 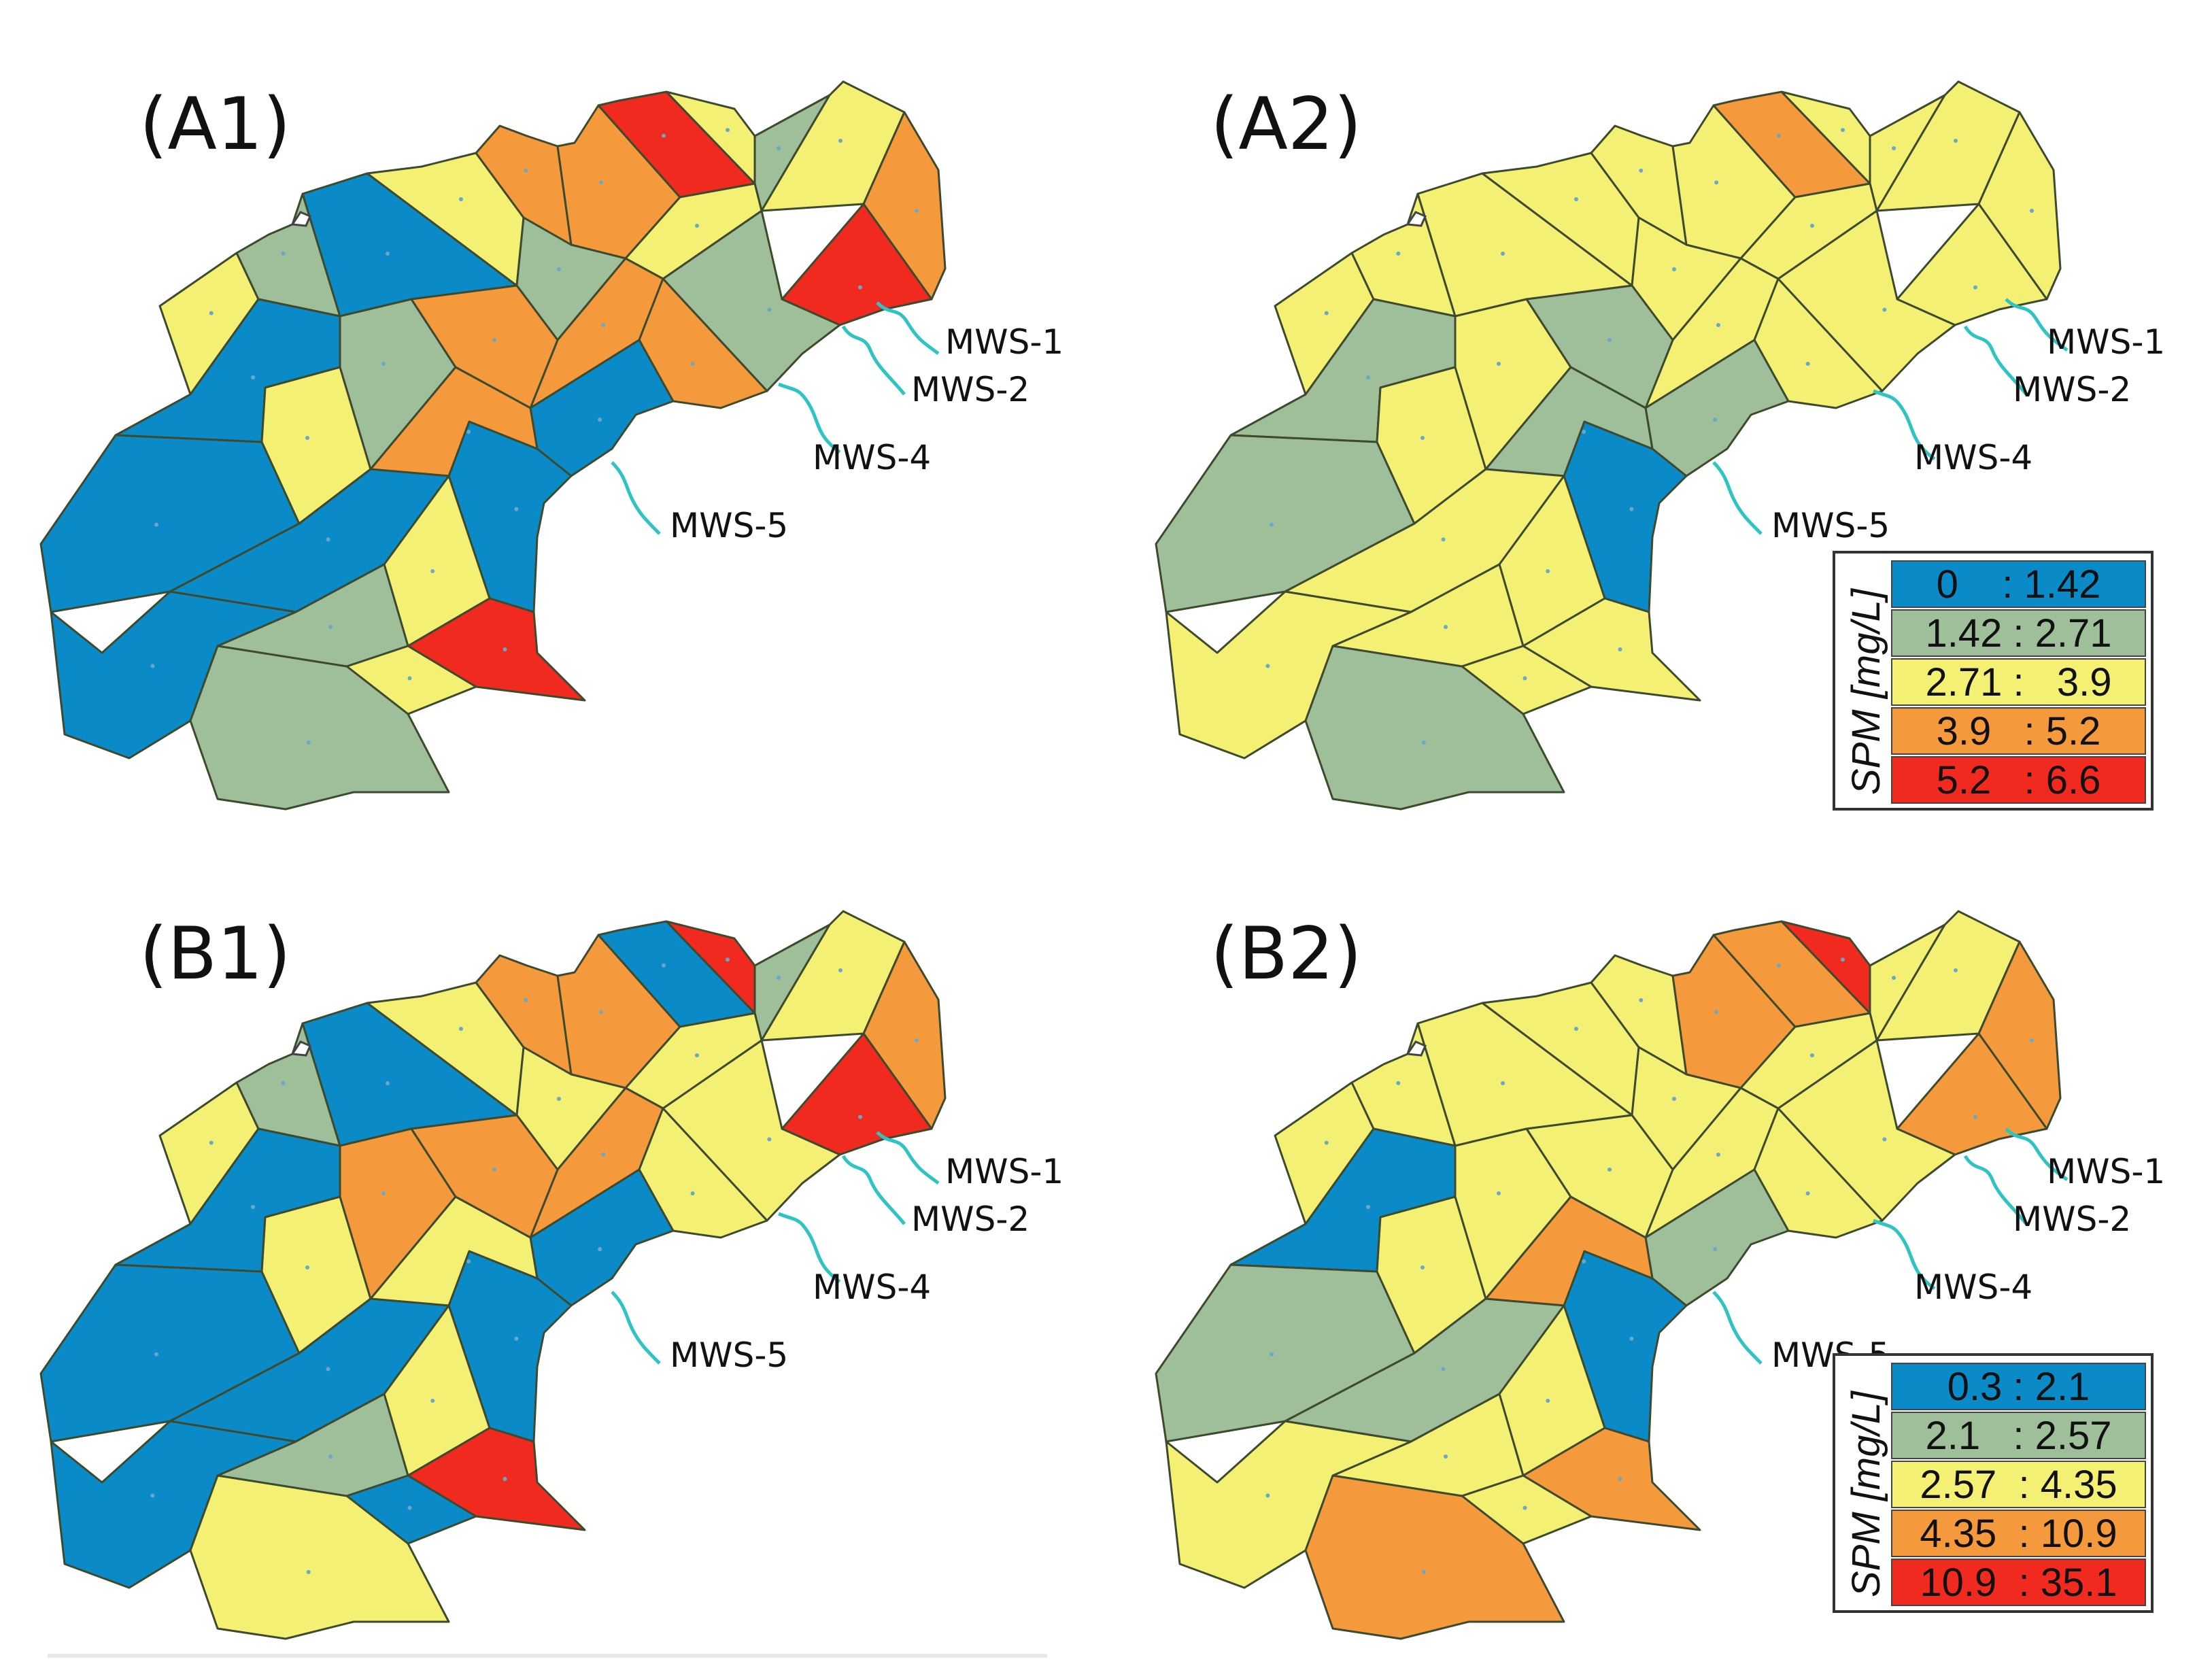 What do you see at coordinates (1866, 1494) in the screenshot?
I see `legend-title-b: SPM [mg/L]` at bounding box center [1866, 1494].